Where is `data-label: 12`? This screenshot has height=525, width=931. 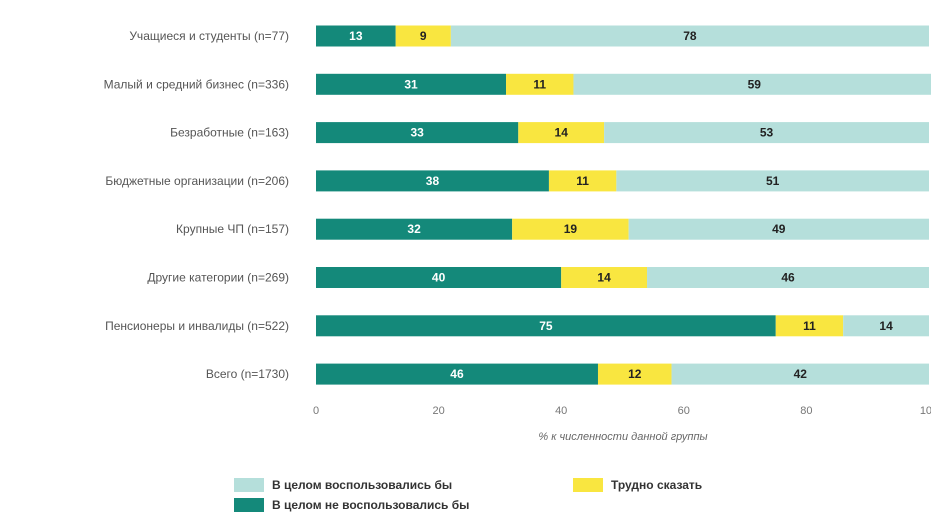 data-label: 12 is located at coordinates (635, 374).